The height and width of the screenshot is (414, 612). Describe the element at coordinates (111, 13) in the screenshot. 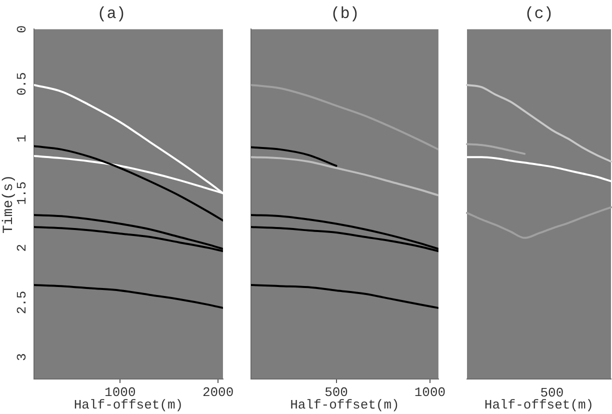

I see `chart-title: (a)` at that location.